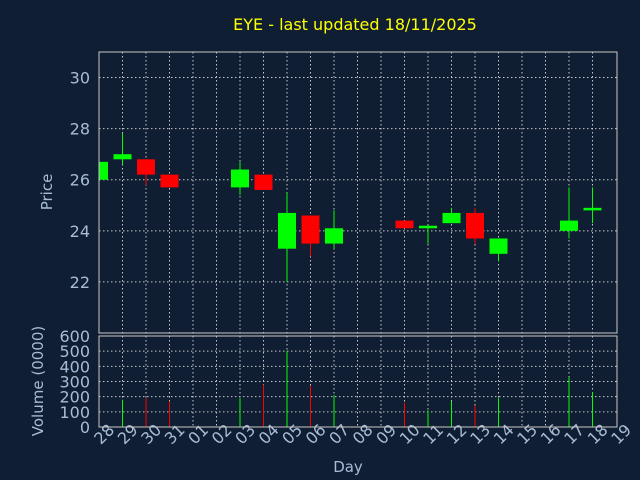 Image resolution: width=640 pixels, height=480 pixels. What do you see at coordinates (80, 129) in the screenshot?
I see `price-tick-label: 28` at bounding box center [80, 129].